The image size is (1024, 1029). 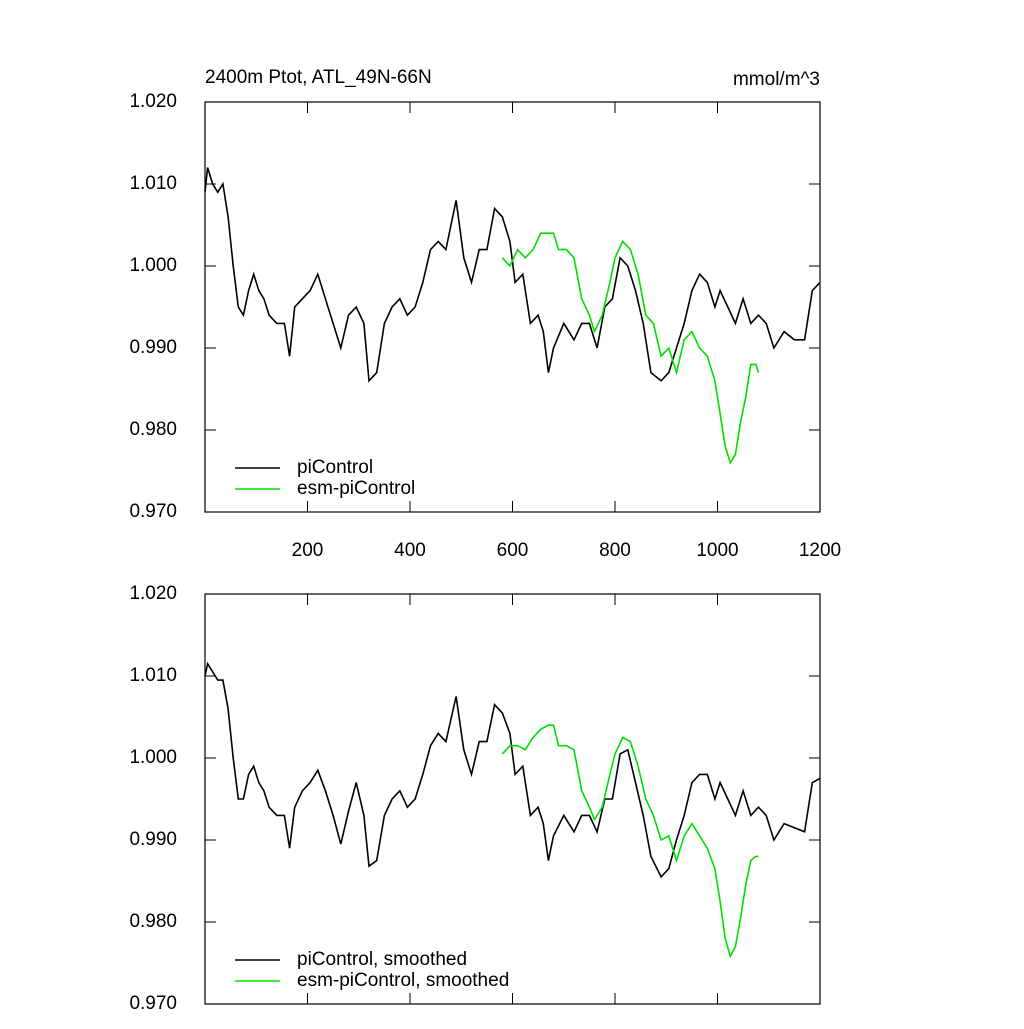 I want to click on x-tick-label: 400, so click(x=410, y=550).